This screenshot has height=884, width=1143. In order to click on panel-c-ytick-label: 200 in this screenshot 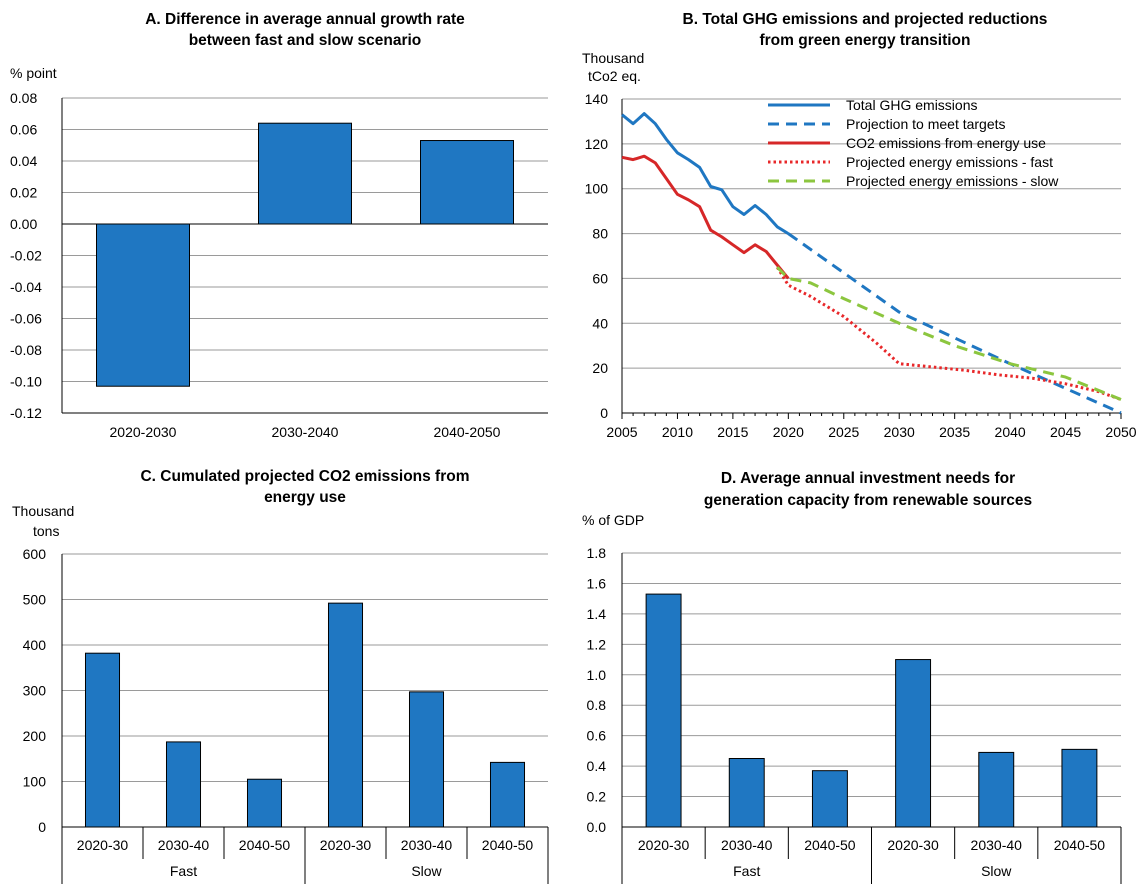, I will do `click(35, 736)`.